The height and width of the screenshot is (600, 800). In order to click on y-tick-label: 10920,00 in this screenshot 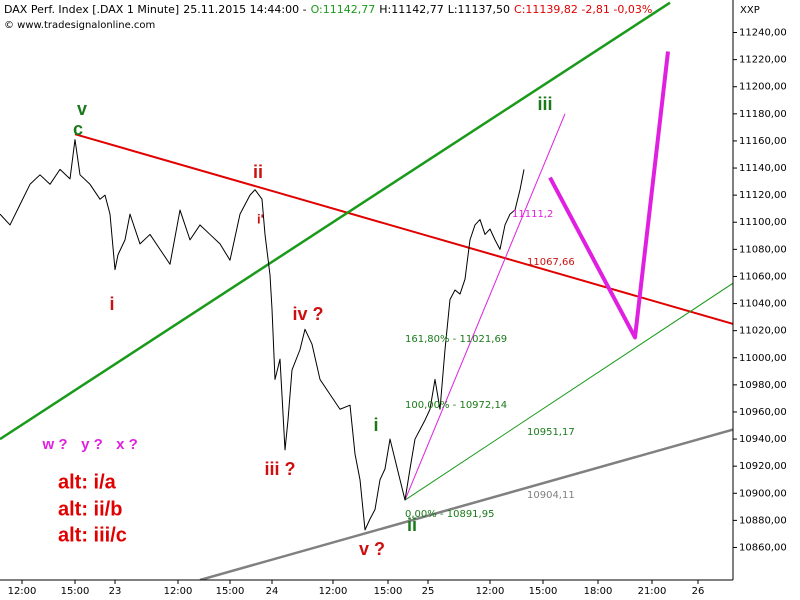, I will do `click(763, 466)`.